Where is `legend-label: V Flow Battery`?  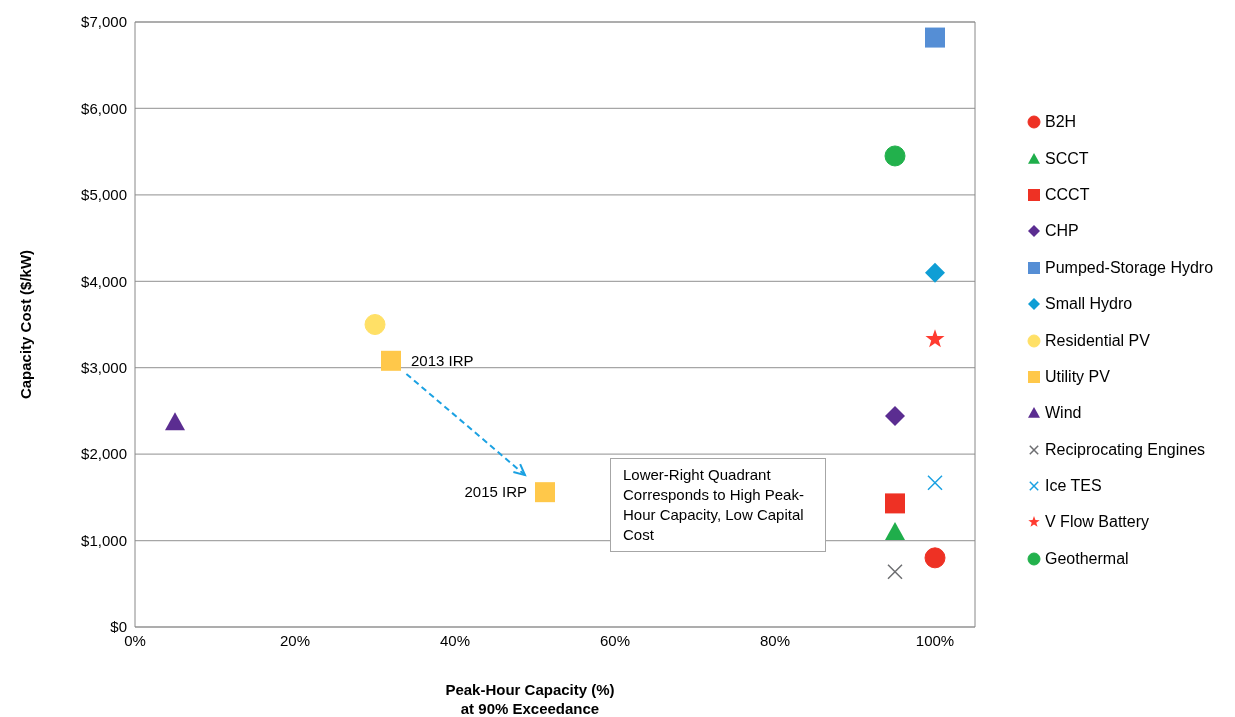 legend-label: V Flow Battery is located at coordinates (1097, 522).